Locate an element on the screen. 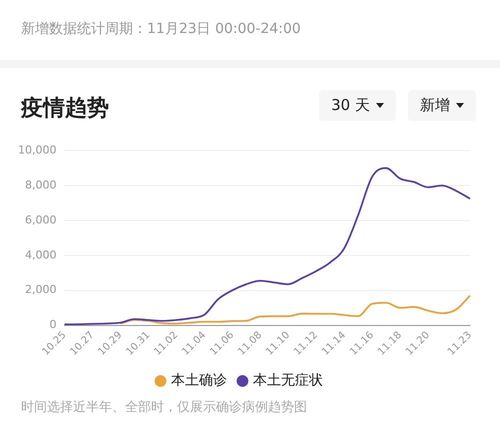  y-tick-label: 2,000 is located at coordinates (40, 289).